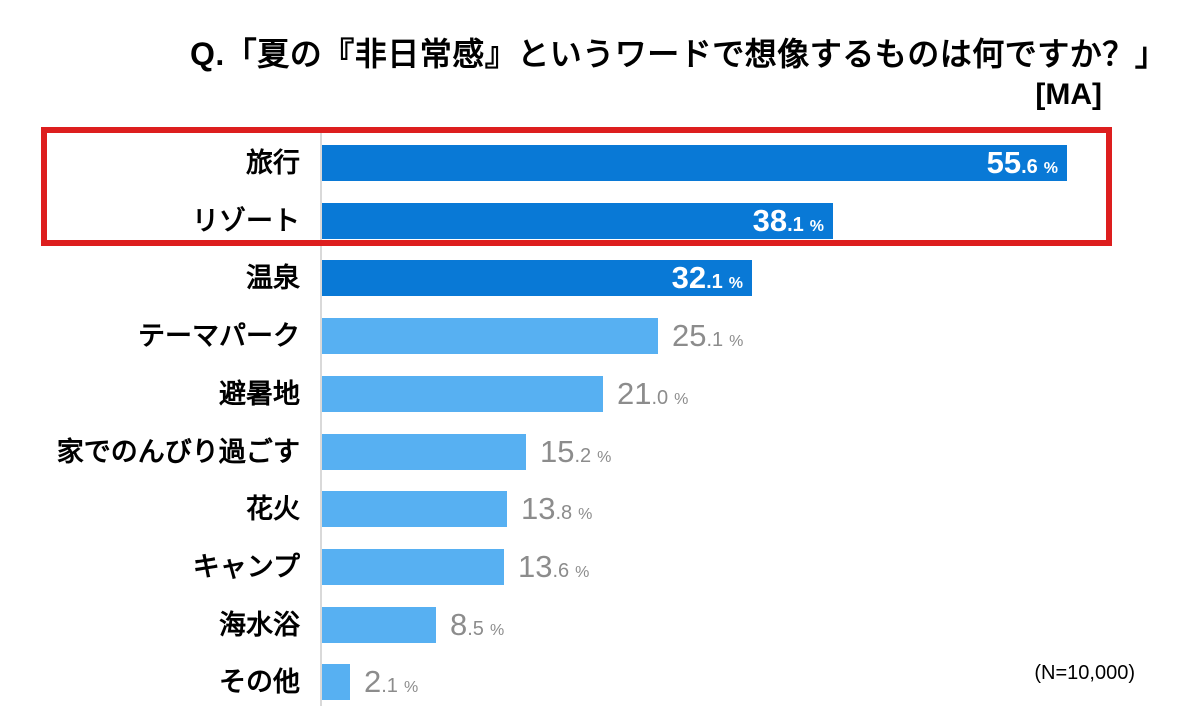 This screenshot has width=1200, height=724. I want to click on chart-title: Q.「夏の『非日常感』というワードで想像するものは何ですか？」 [MA], so click(679, 73).